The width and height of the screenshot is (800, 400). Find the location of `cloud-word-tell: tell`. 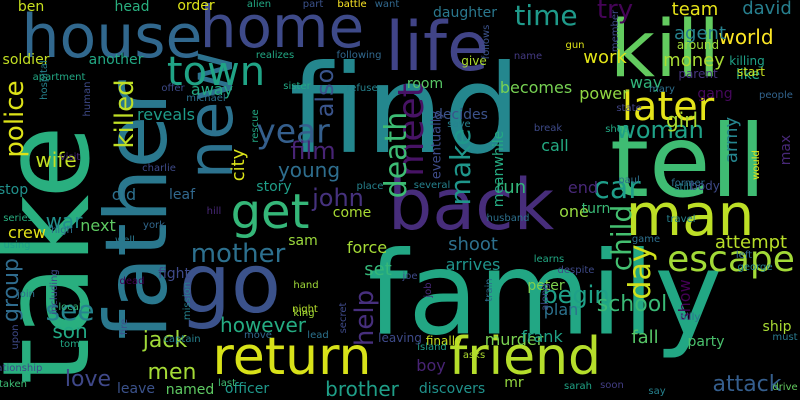

cloud-word-tell: tell is located at coordinates (688, 161).